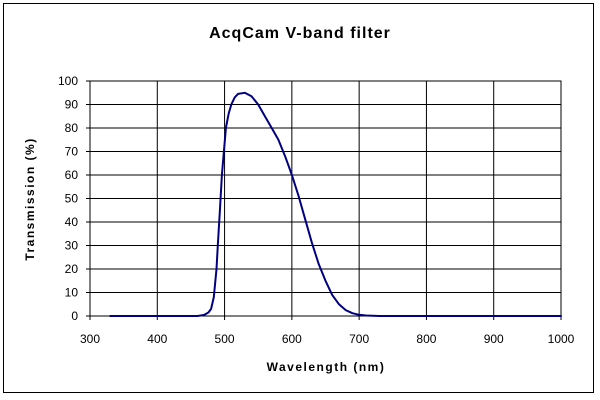  What do you see at coordinates (359, 339) in the screenshot?
I see `x-tick-label: 700` at bounding box center [359, 339].